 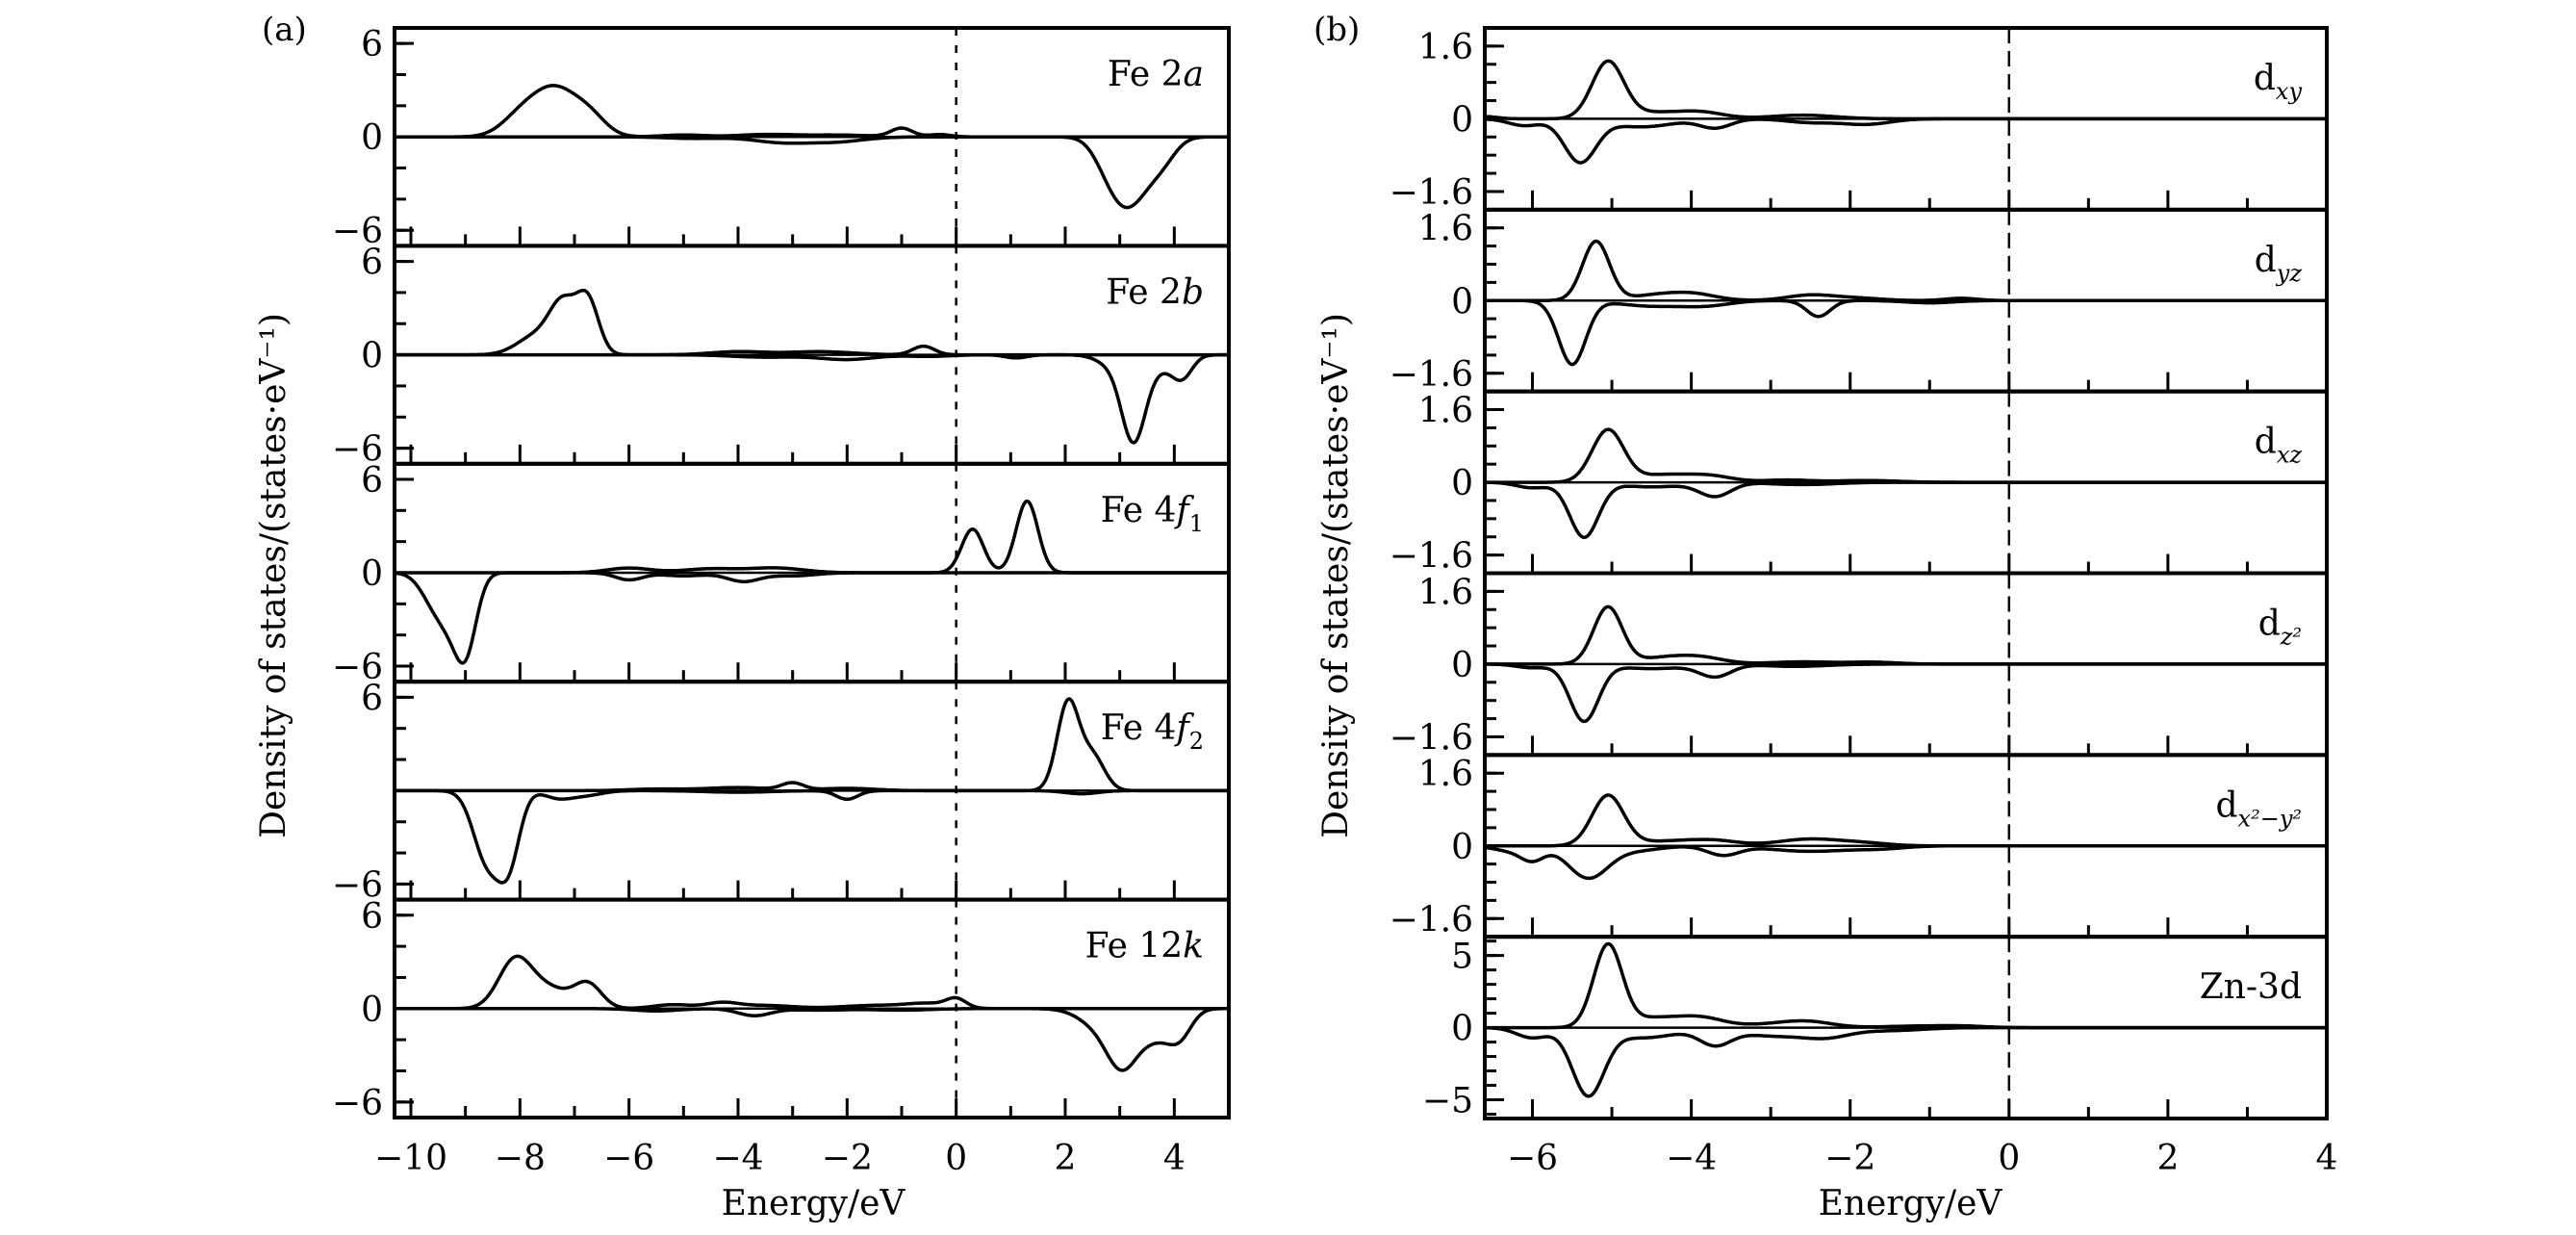 I want to click on subplot-label-subscript: x²−y², so click(x=2270, y=818).